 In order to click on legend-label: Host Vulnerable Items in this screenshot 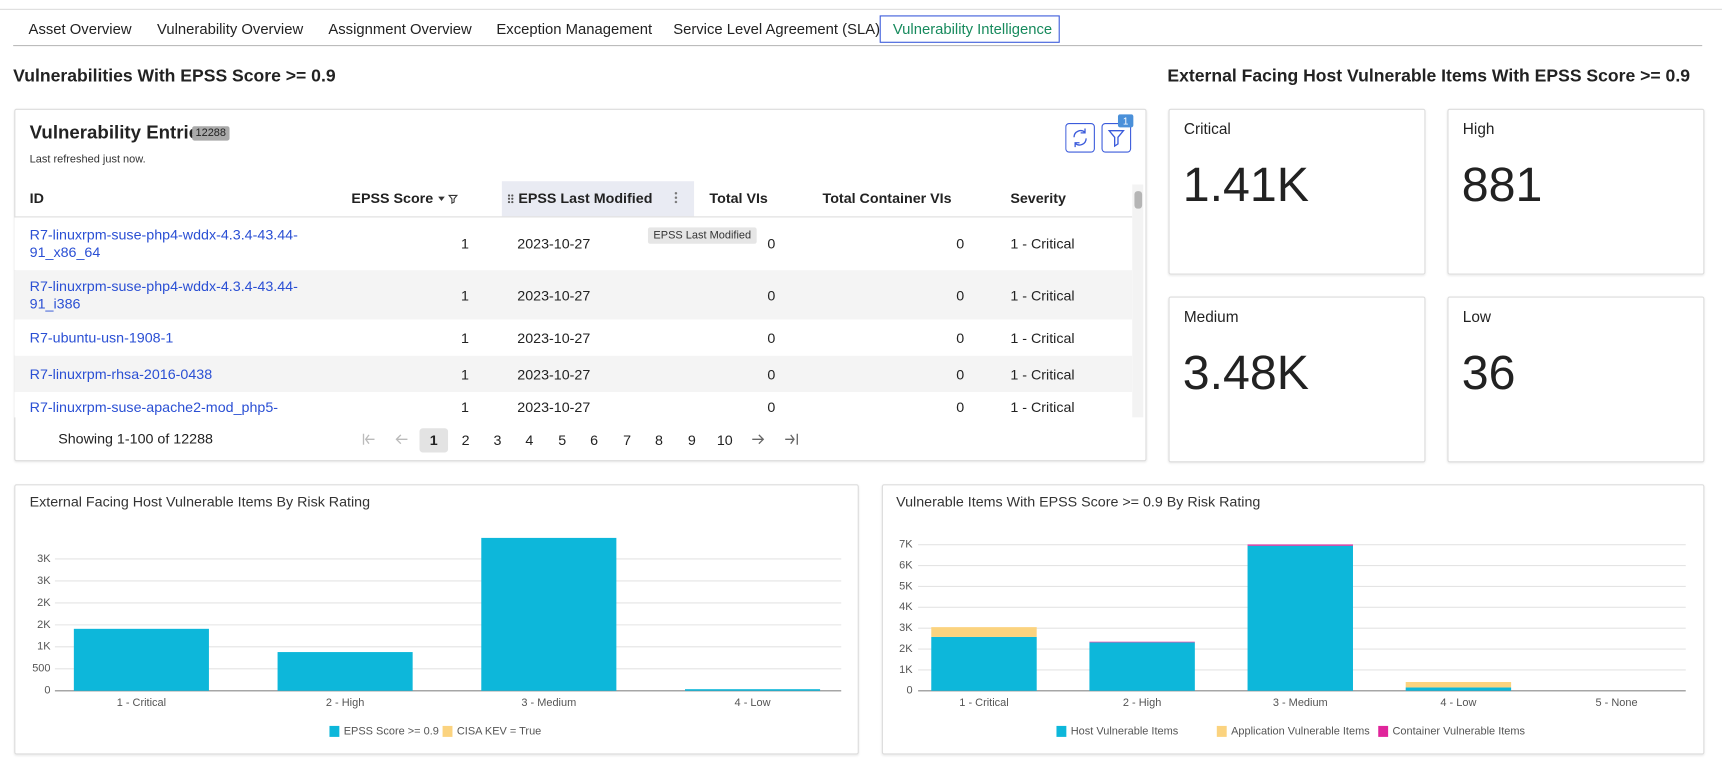, I will do `click(1125, 731)`.